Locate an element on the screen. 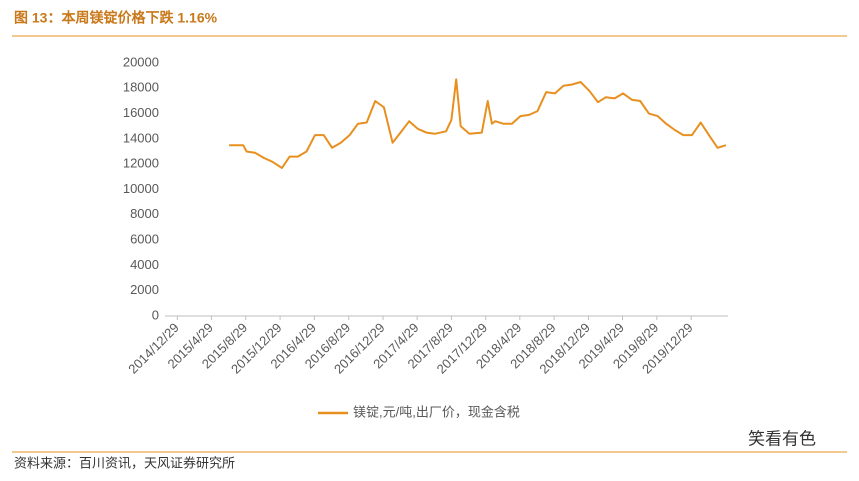  legend-label: 镁锭,元/吨,出厂价，现金含税 is located at coordinates (436, 411).